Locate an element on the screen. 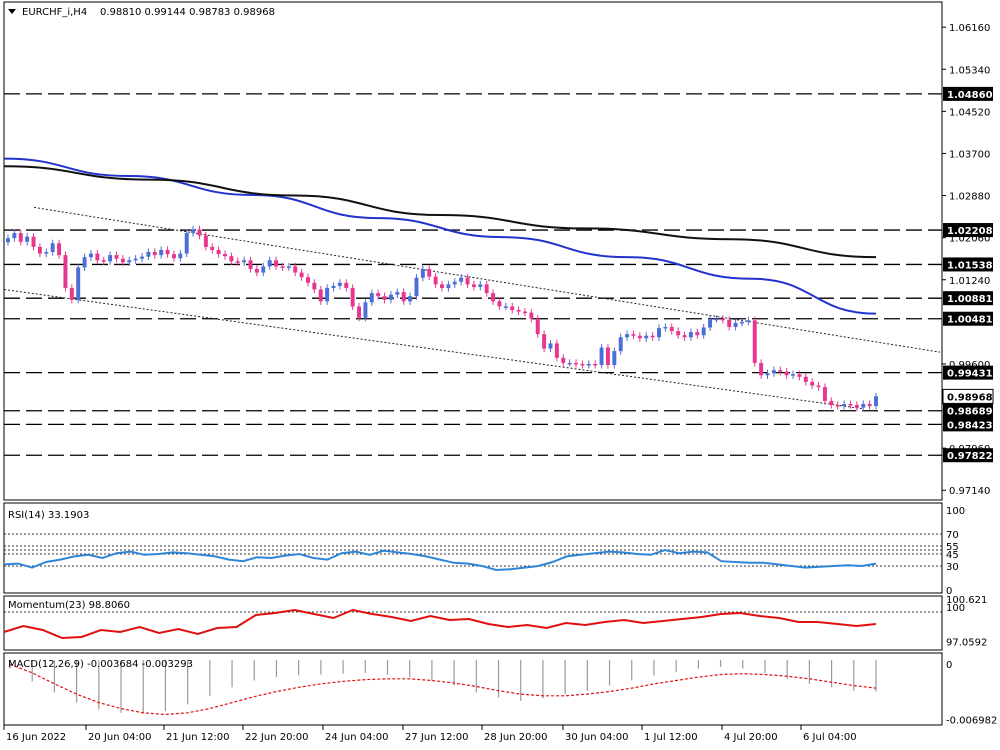 The width and height of the screenshot is (1000, 750). chevron-down-icon is located at coordinates (12, 11).